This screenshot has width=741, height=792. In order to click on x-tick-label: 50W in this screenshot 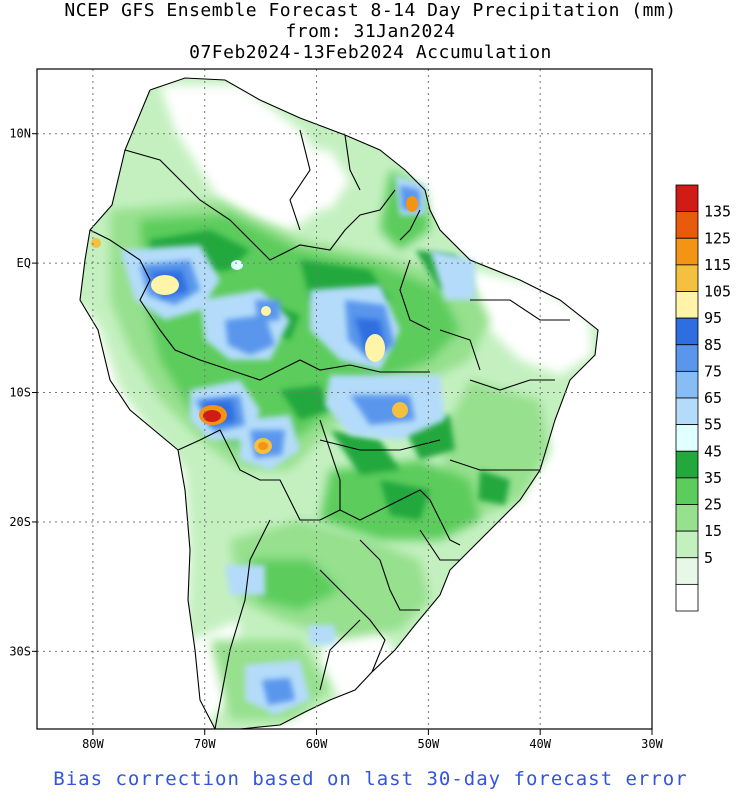, I will do `click(429, 744)`.